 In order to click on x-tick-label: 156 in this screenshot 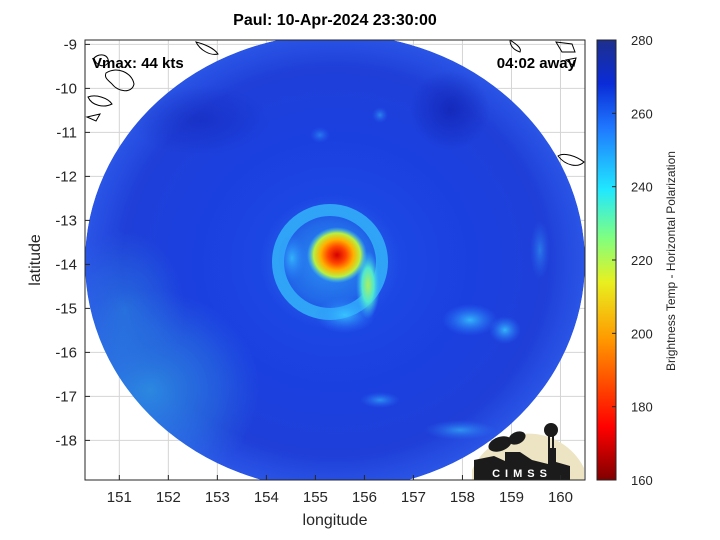, I will do `click(364, 497)`.